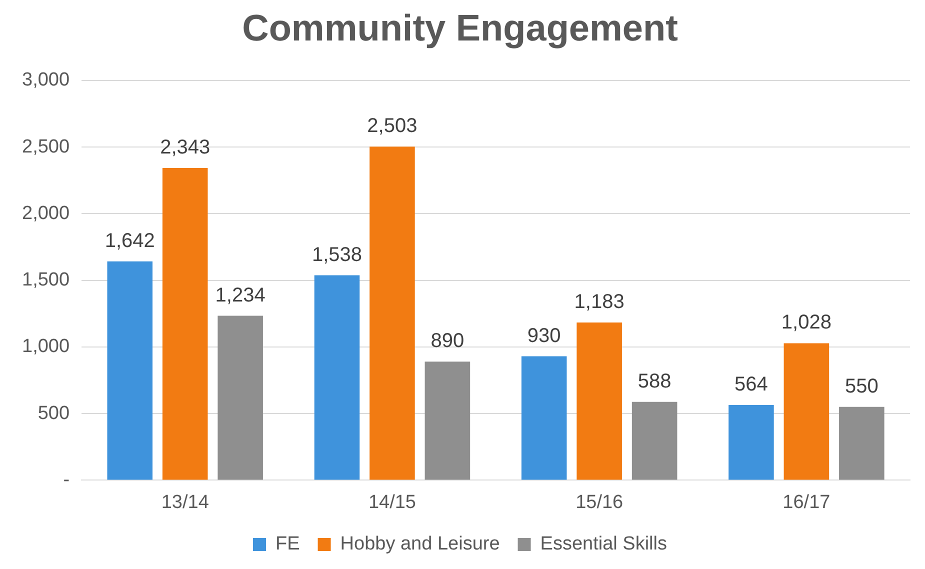 Image resolution: width=925 pixels, height=569 pixels. Describe the element at coordinates (447, 341) in the screenshot. I see `data-label: 890` at that location.